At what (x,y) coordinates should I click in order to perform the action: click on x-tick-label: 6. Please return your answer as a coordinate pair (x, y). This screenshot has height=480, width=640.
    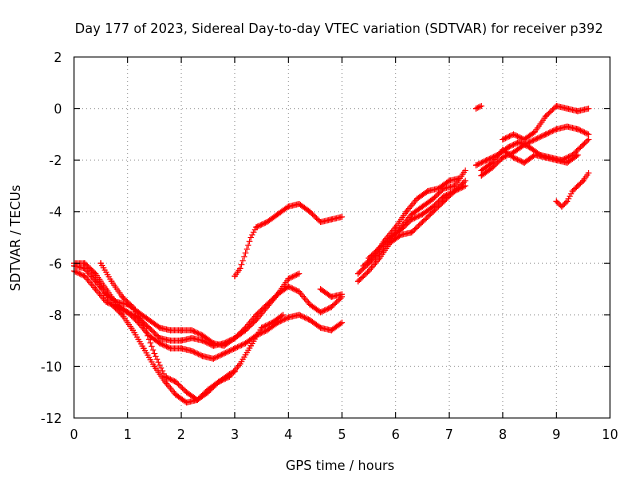
    Looking at the image, I should click on (395, 435).